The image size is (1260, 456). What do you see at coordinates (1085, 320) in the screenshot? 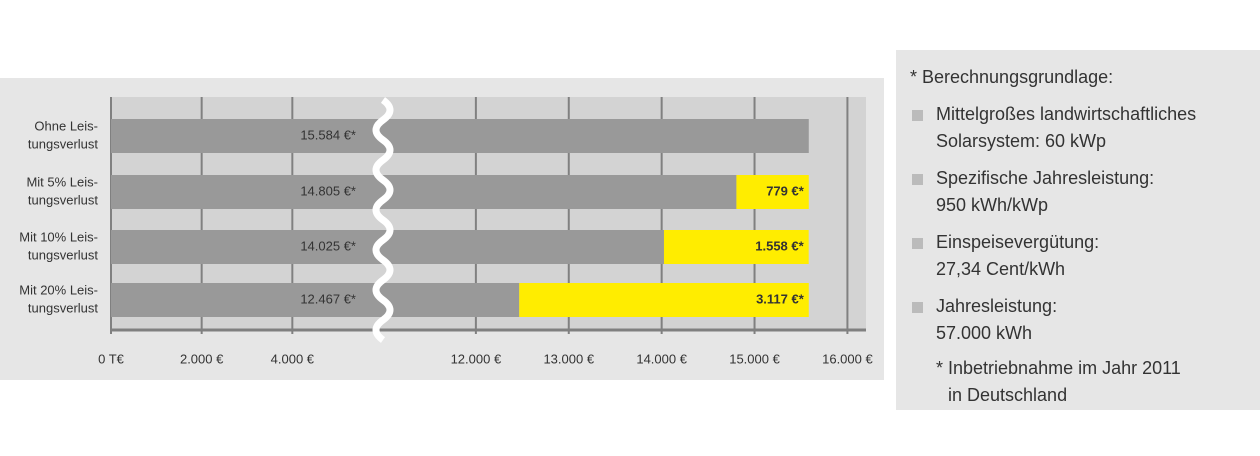
I see `note-item: Jahresleistung: 57.000 kWh` at bounding box center [1085, 320].